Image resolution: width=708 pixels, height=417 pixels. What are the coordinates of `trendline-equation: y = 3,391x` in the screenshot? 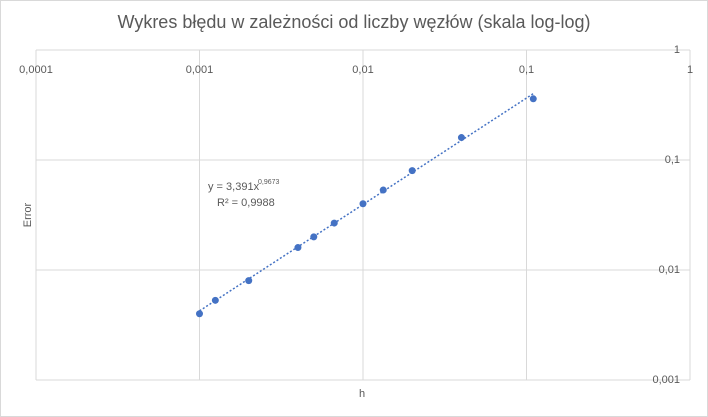 It's located at (234, 187).